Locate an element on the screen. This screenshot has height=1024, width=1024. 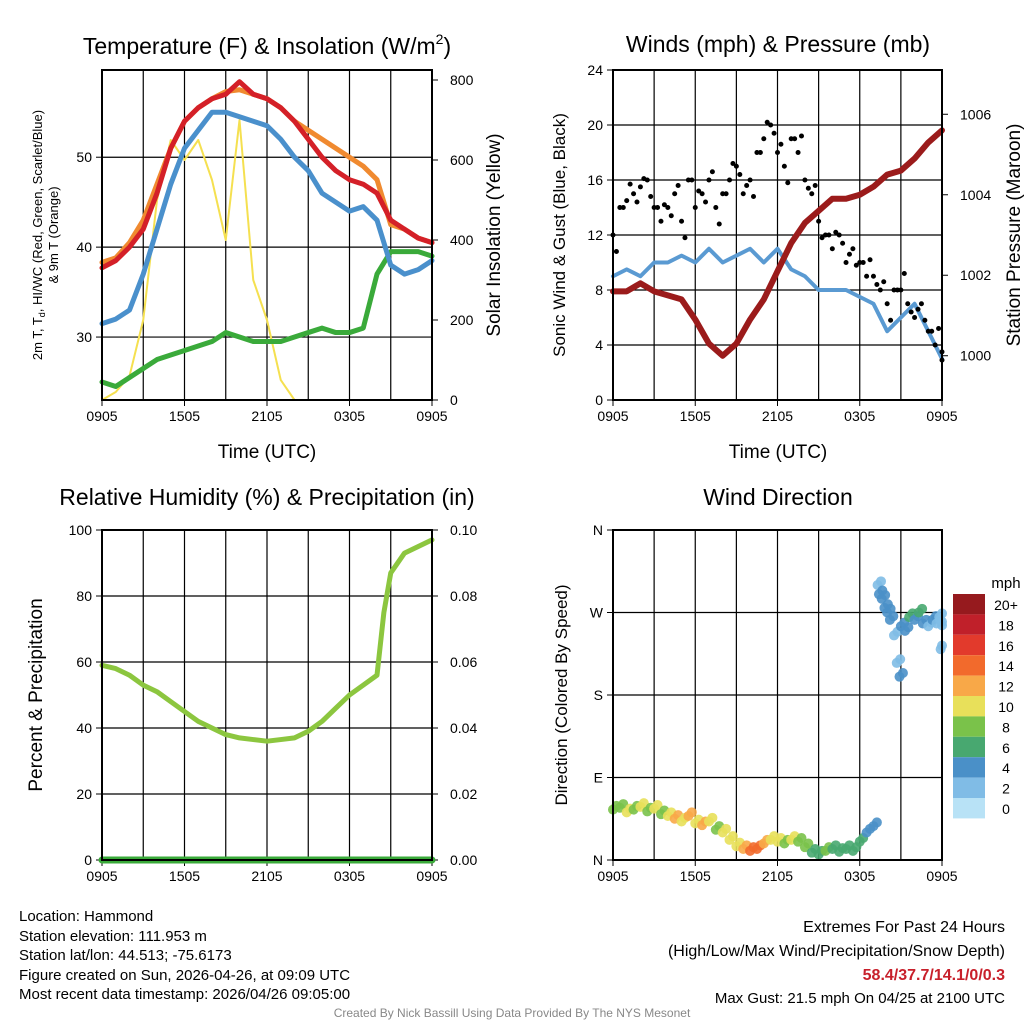
winds-x-label: Time (UTC) is located at coordinates (778, 452).